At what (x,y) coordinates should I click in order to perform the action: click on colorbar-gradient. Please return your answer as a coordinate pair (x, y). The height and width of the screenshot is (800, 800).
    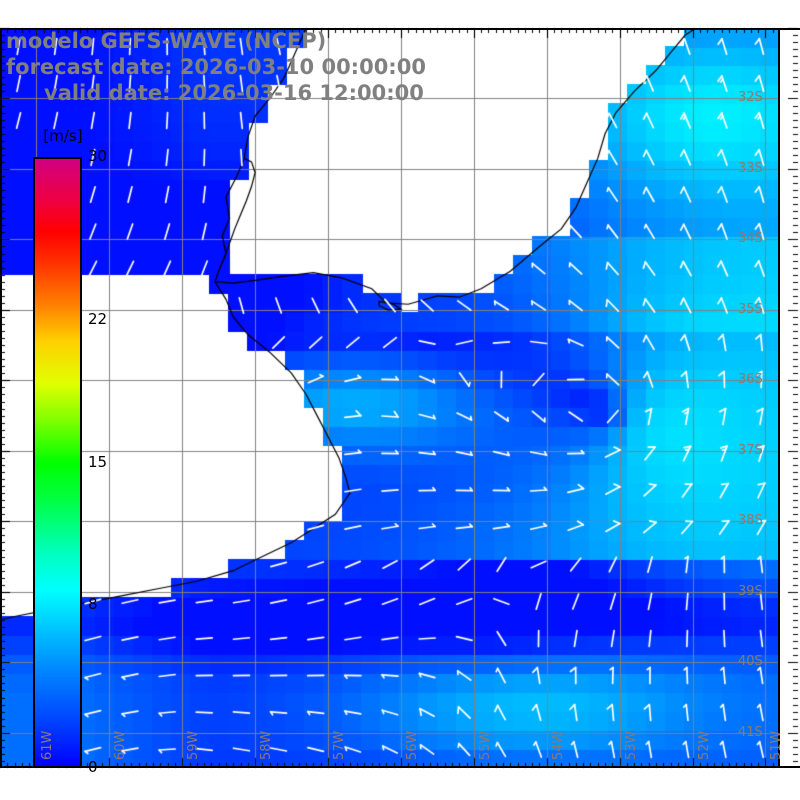
    Looking at the image, I should click on (57, 462).